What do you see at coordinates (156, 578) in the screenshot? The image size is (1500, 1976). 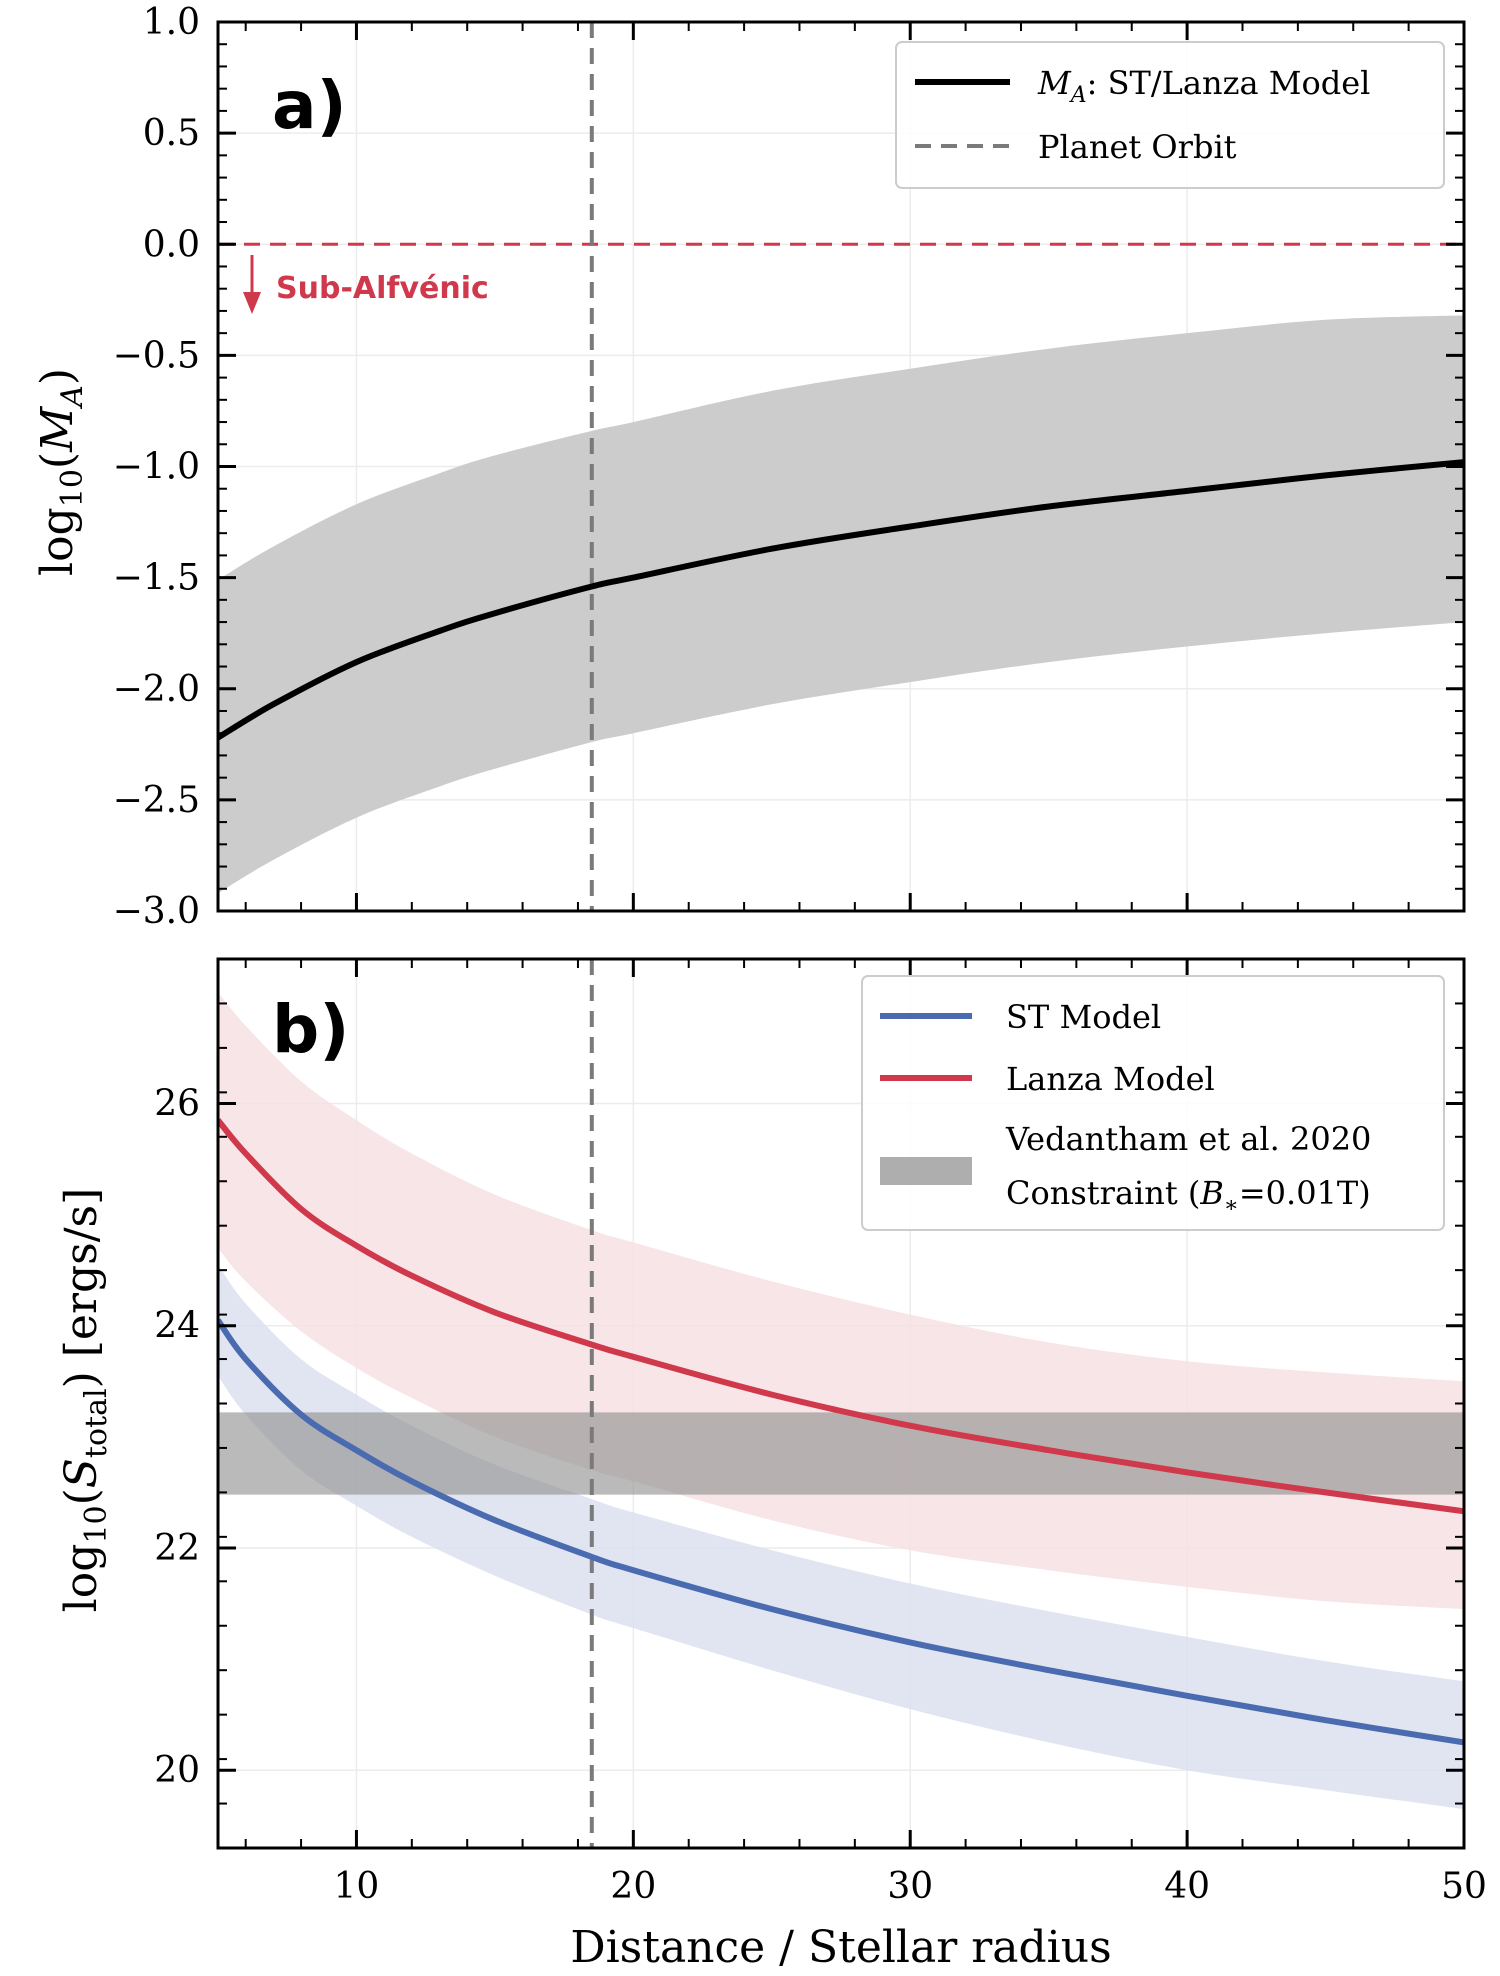 I see `y-tick-label-a: −1.5` at bounding box center [156, 578].